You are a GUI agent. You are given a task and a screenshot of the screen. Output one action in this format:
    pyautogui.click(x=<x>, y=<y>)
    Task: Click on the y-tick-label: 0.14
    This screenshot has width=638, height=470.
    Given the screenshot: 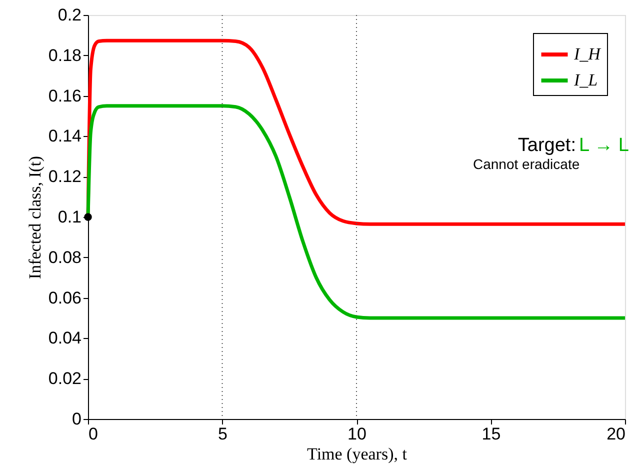 What is the action you would take?
    pyautogui.click(x=65, y=136)
    